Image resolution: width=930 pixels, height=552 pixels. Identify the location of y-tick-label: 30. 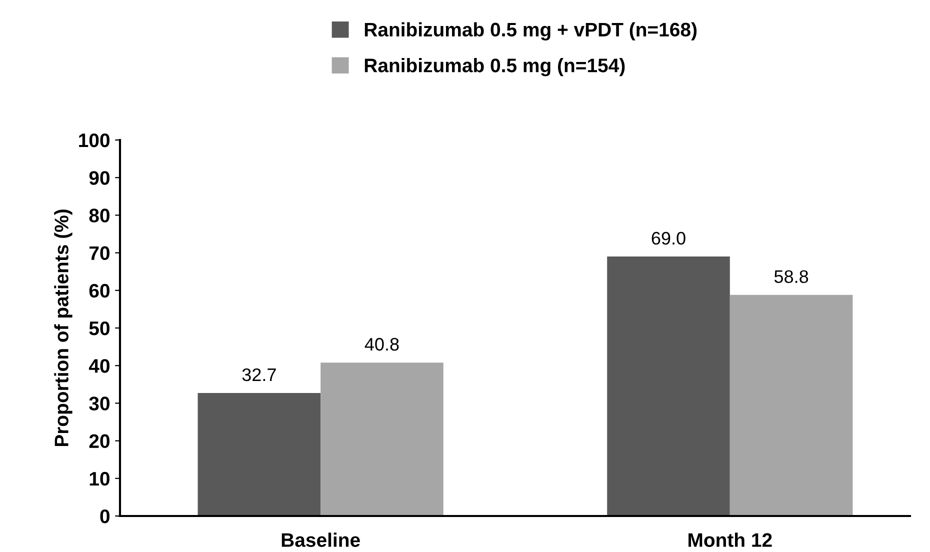
(99, 403).